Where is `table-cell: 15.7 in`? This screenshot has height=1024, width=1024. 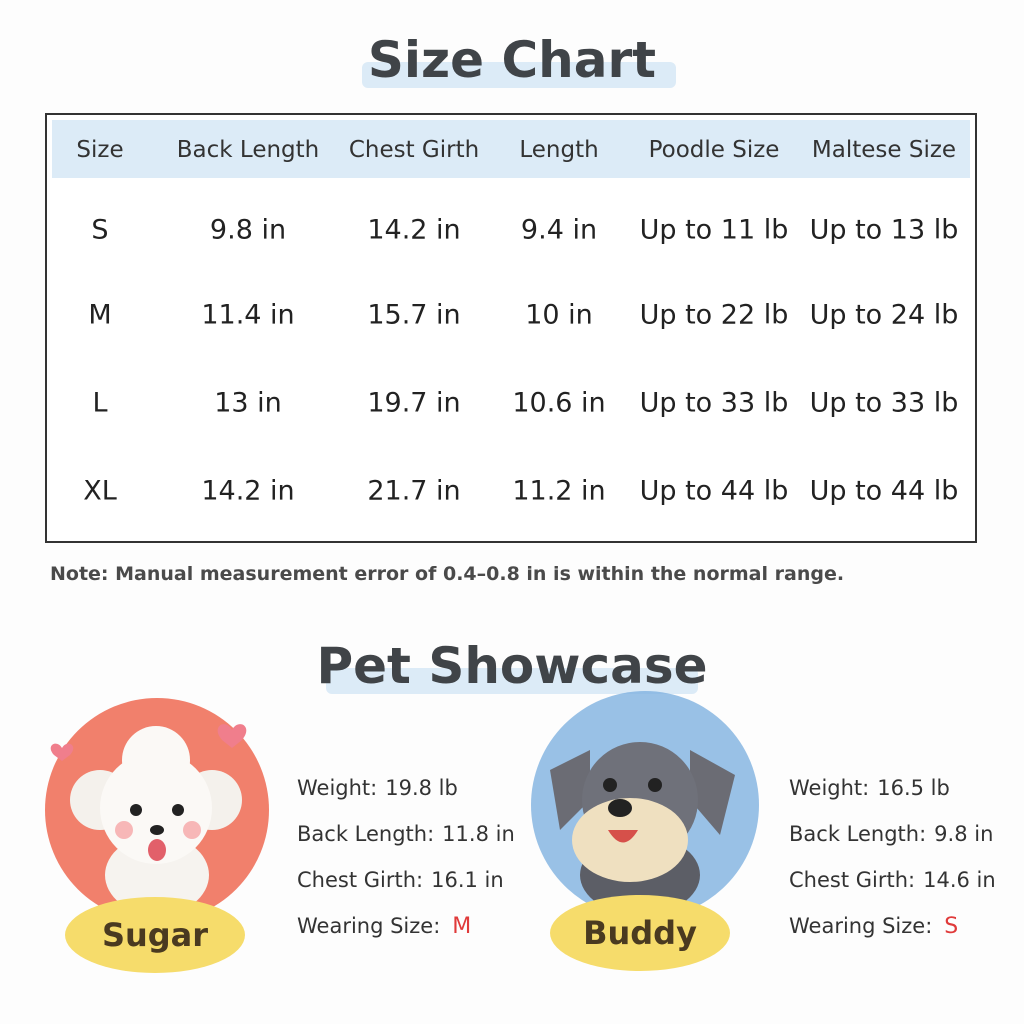 table-cell: 15.7 in is located at coordinates (414, 315).